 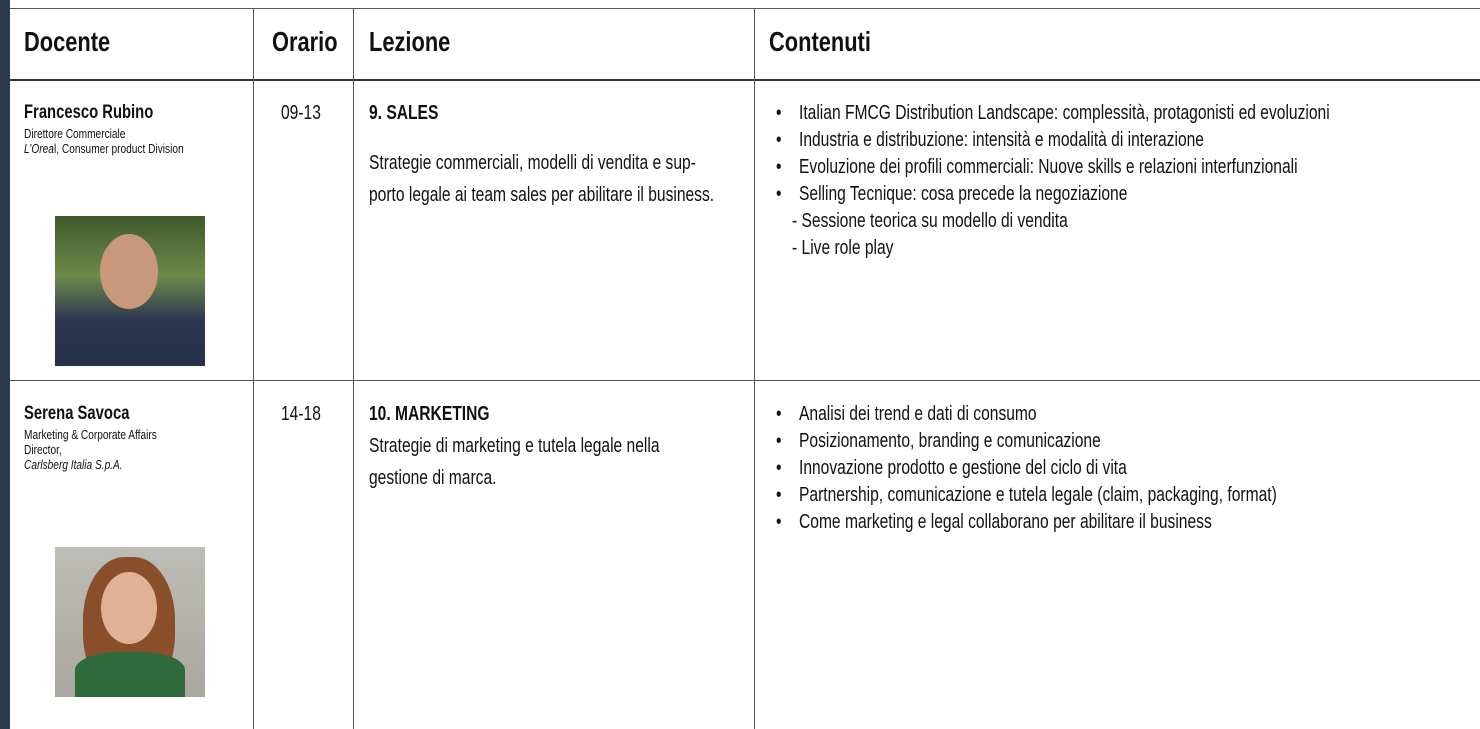 What do you see at coordinates (305, 41) in the screenshot?
I see `header-cell: Orario` at bounding box center [305, 41].